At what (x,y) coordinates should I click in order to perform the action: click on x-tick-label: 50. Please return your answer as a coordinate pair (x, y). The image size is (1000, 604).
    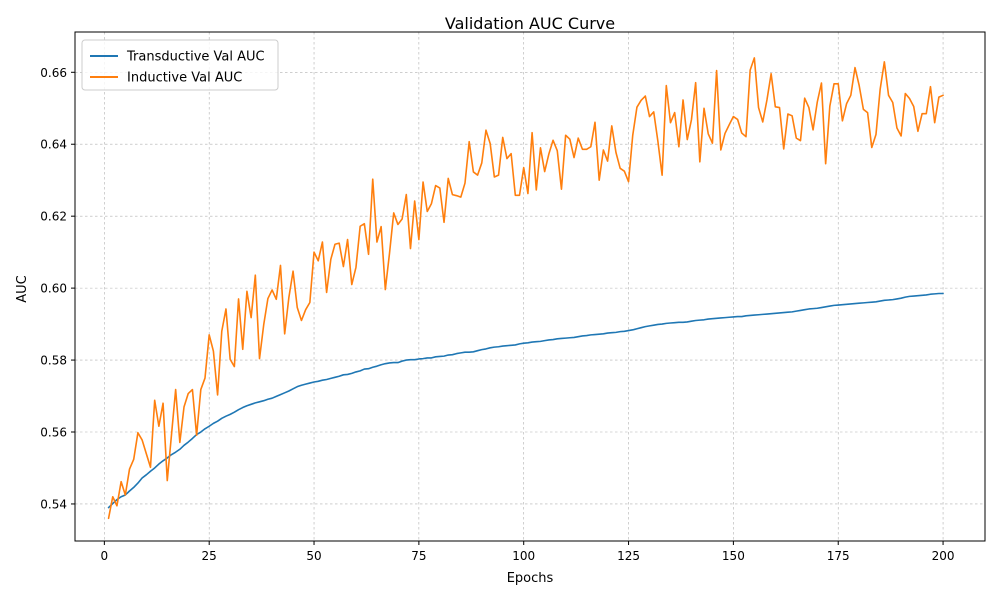
    Looking at the image, I should click on (313, 556).